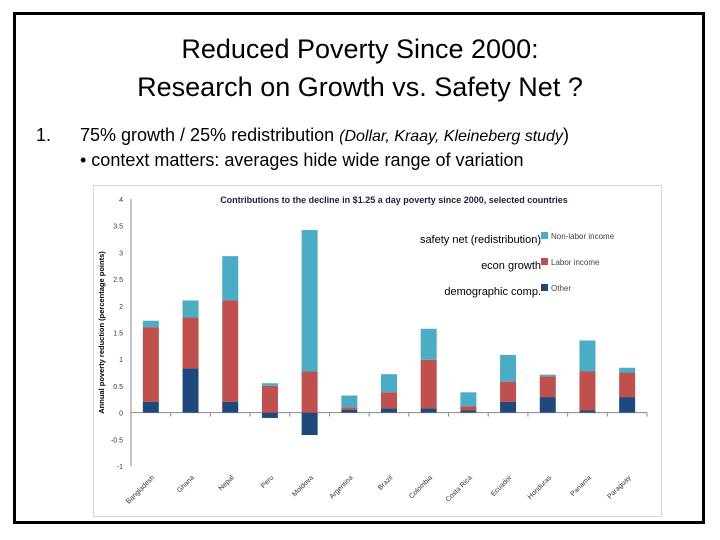 The height and width of the screenshot is (540, 720). I want to click on x-tick-label: Peru, so click(267, 481).